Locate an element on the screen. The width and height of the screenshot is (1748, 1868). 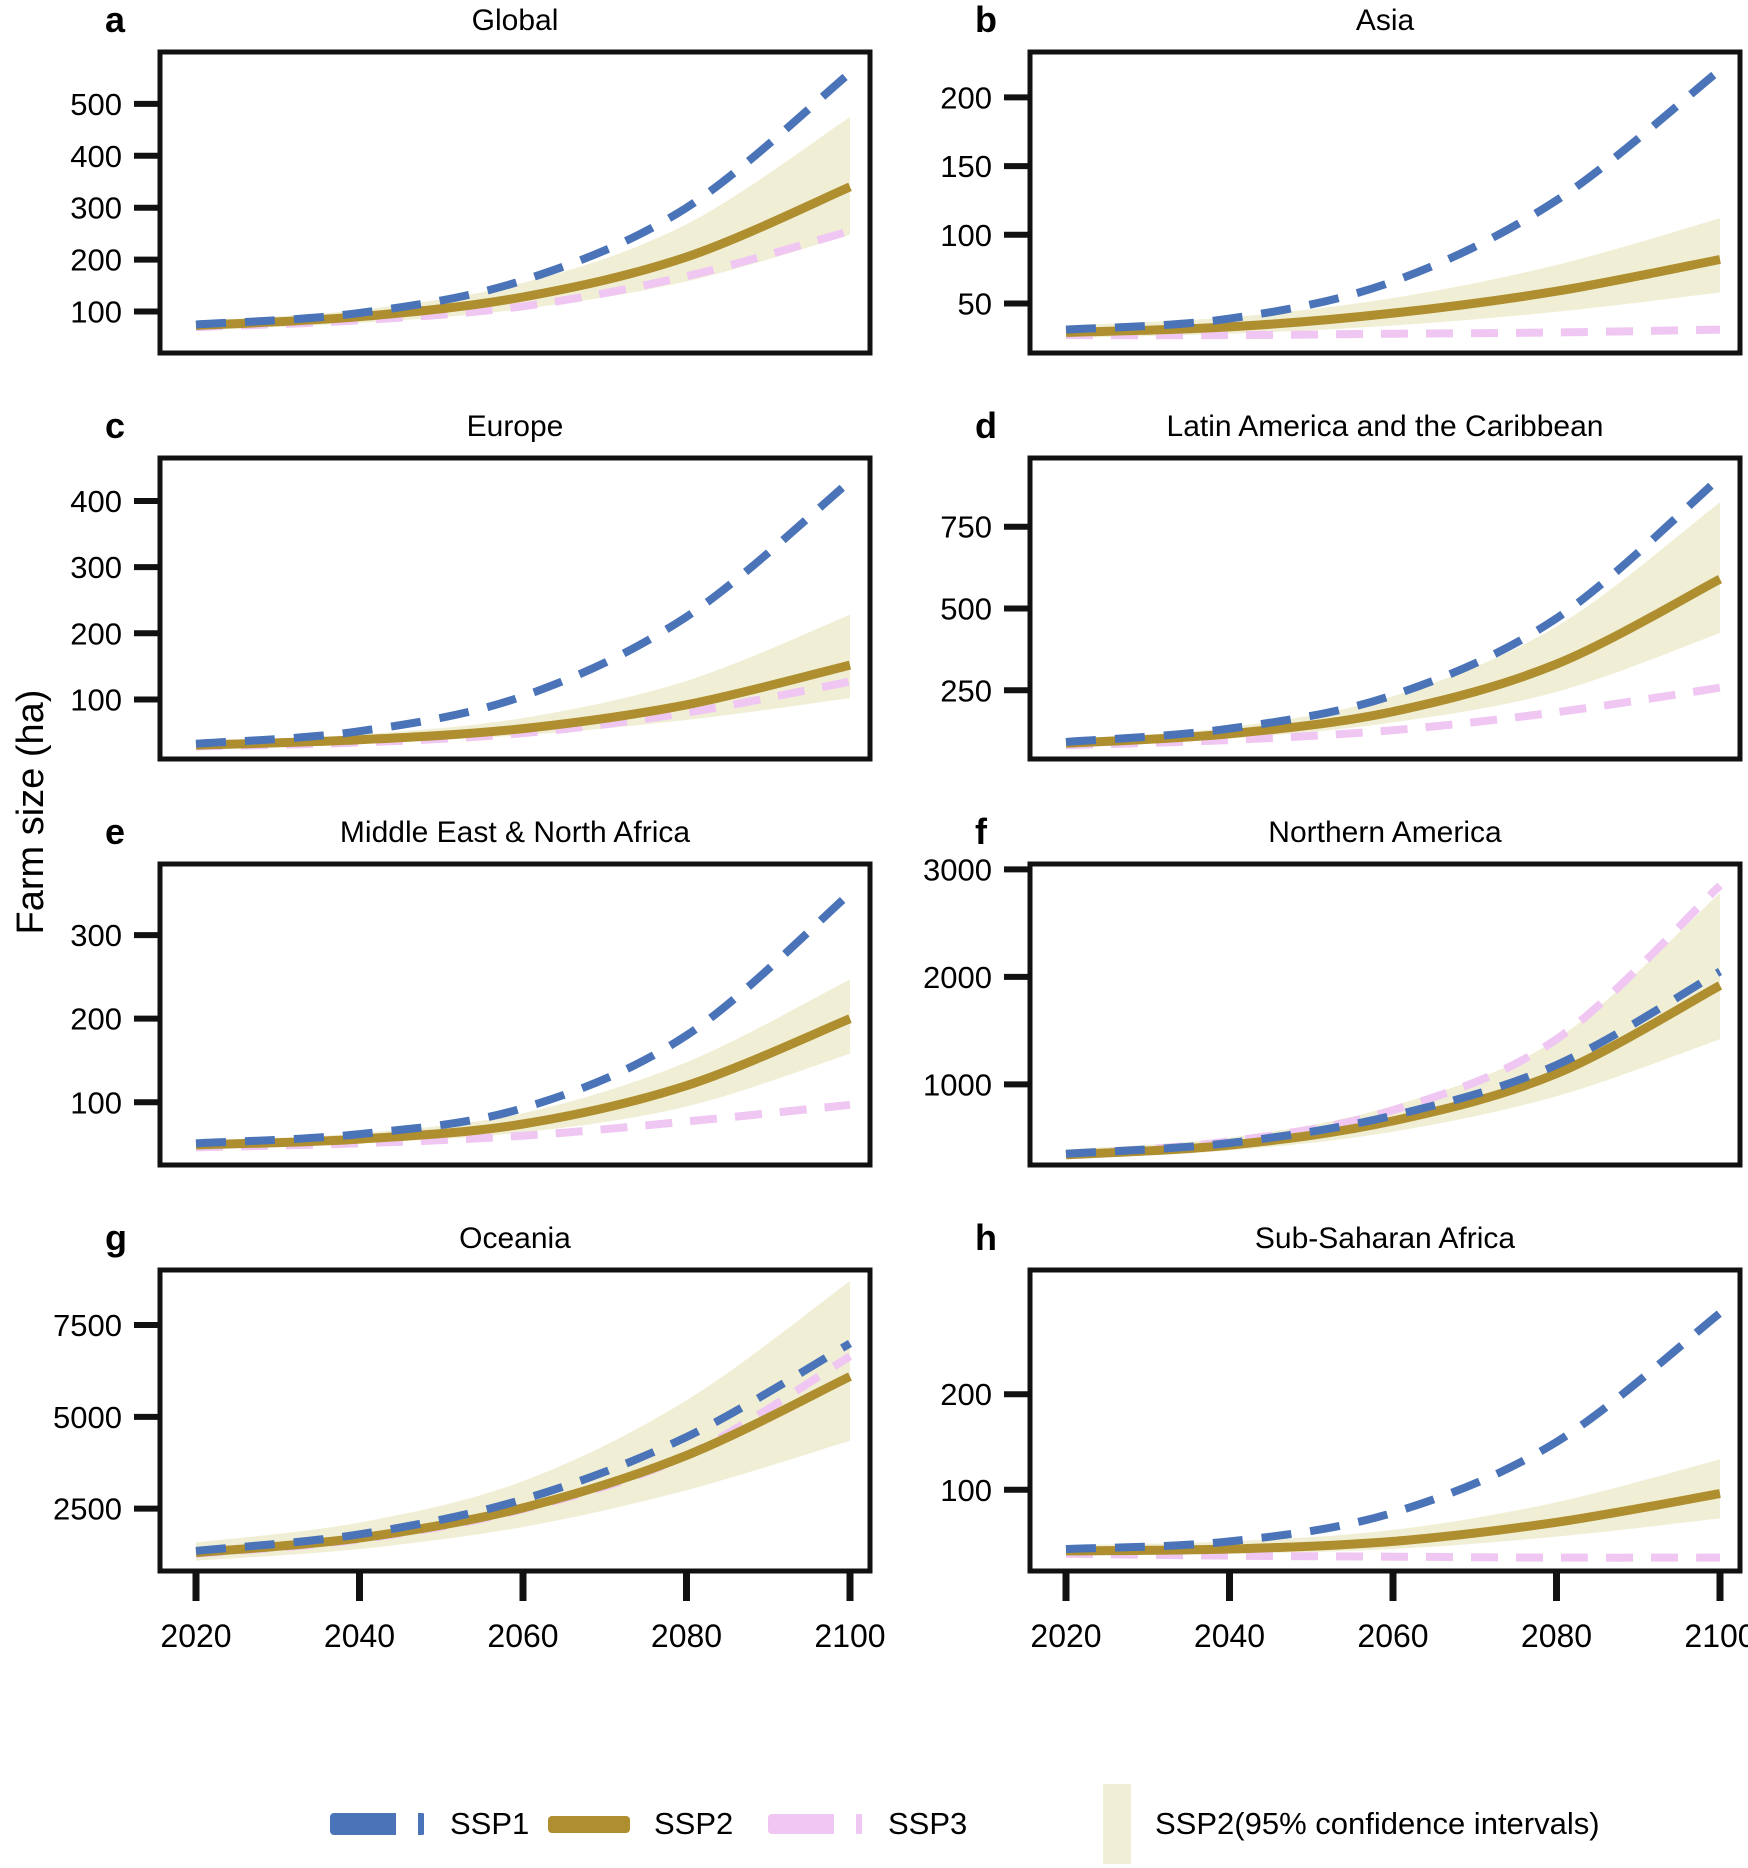
ssp3-dashed-line-swatch is located at coordinates (816, 1824).